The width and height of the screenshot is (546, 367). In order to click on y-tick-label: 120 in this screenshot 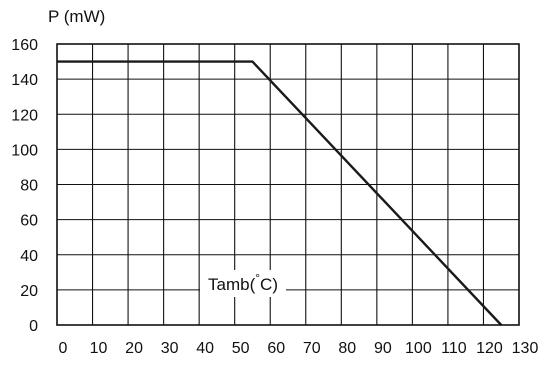, I will do `click(24, 115)`.